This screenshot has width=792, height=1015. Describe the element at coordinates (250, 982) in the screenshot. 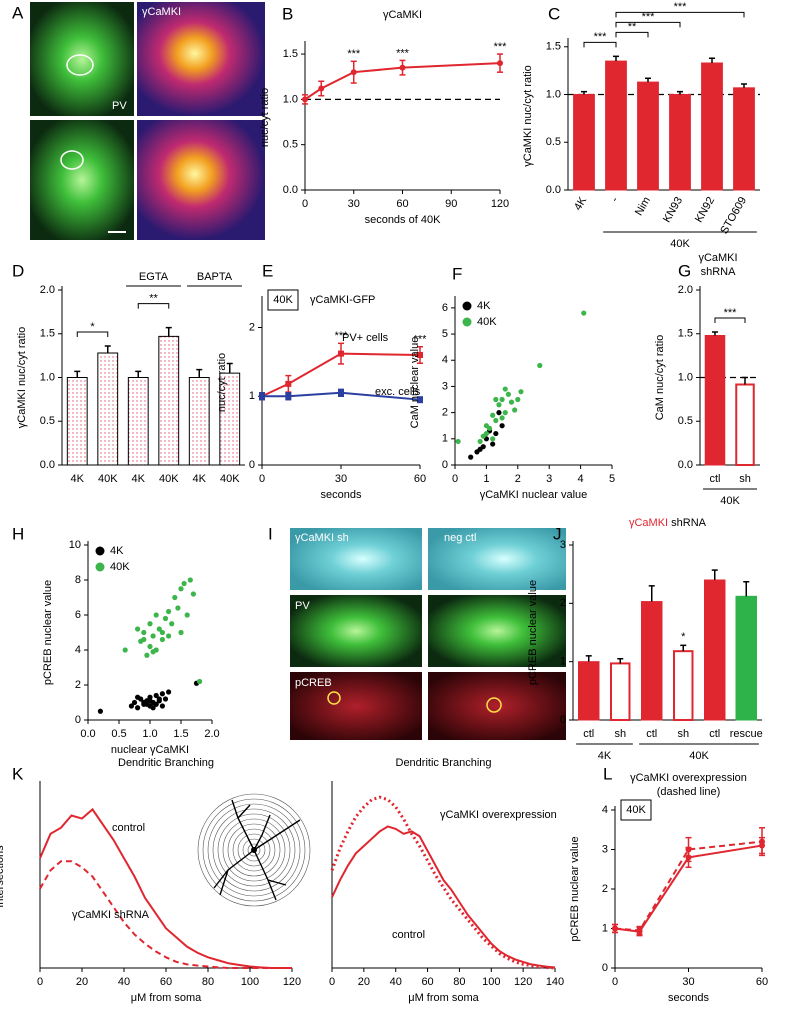

I see `x-tick-label: 100` at that location.